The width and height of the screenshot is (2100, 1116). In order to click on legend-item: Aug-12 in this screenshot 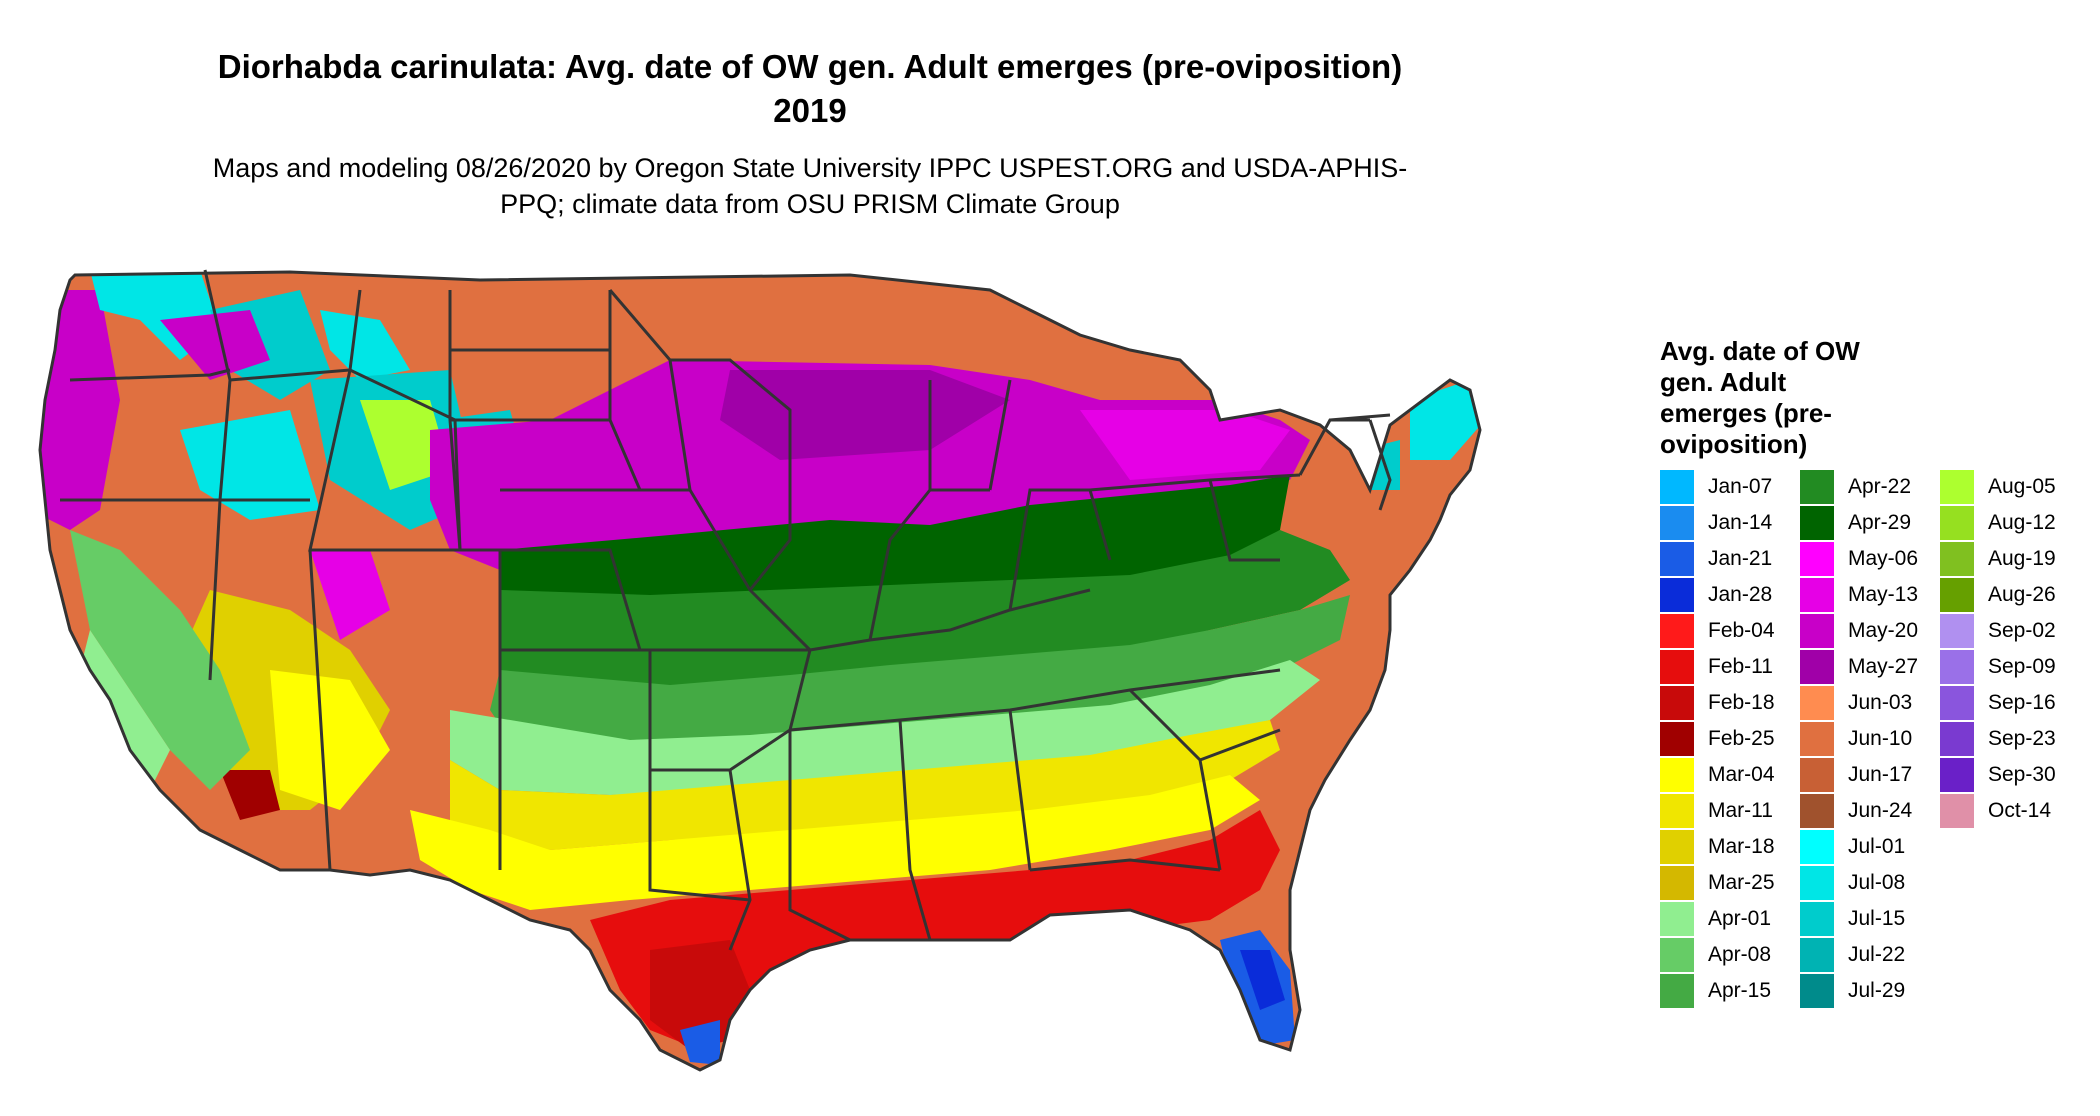, I will do `click(1998, 523)`.